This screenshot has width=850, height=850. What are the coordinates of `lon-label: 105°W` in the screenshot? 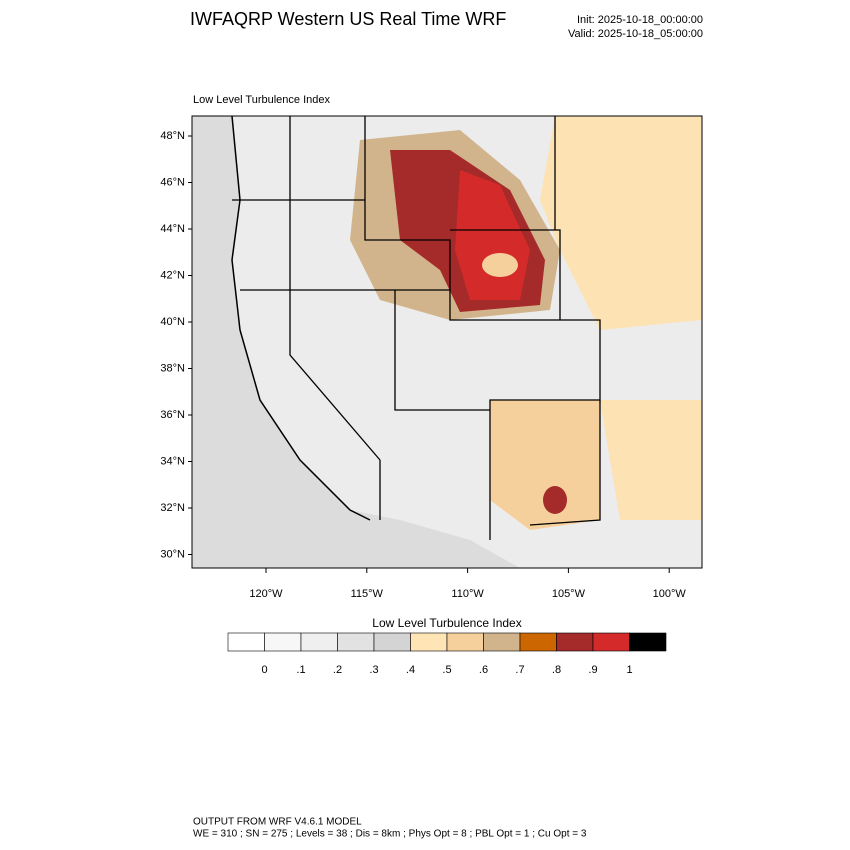 It's located at (569, 594).